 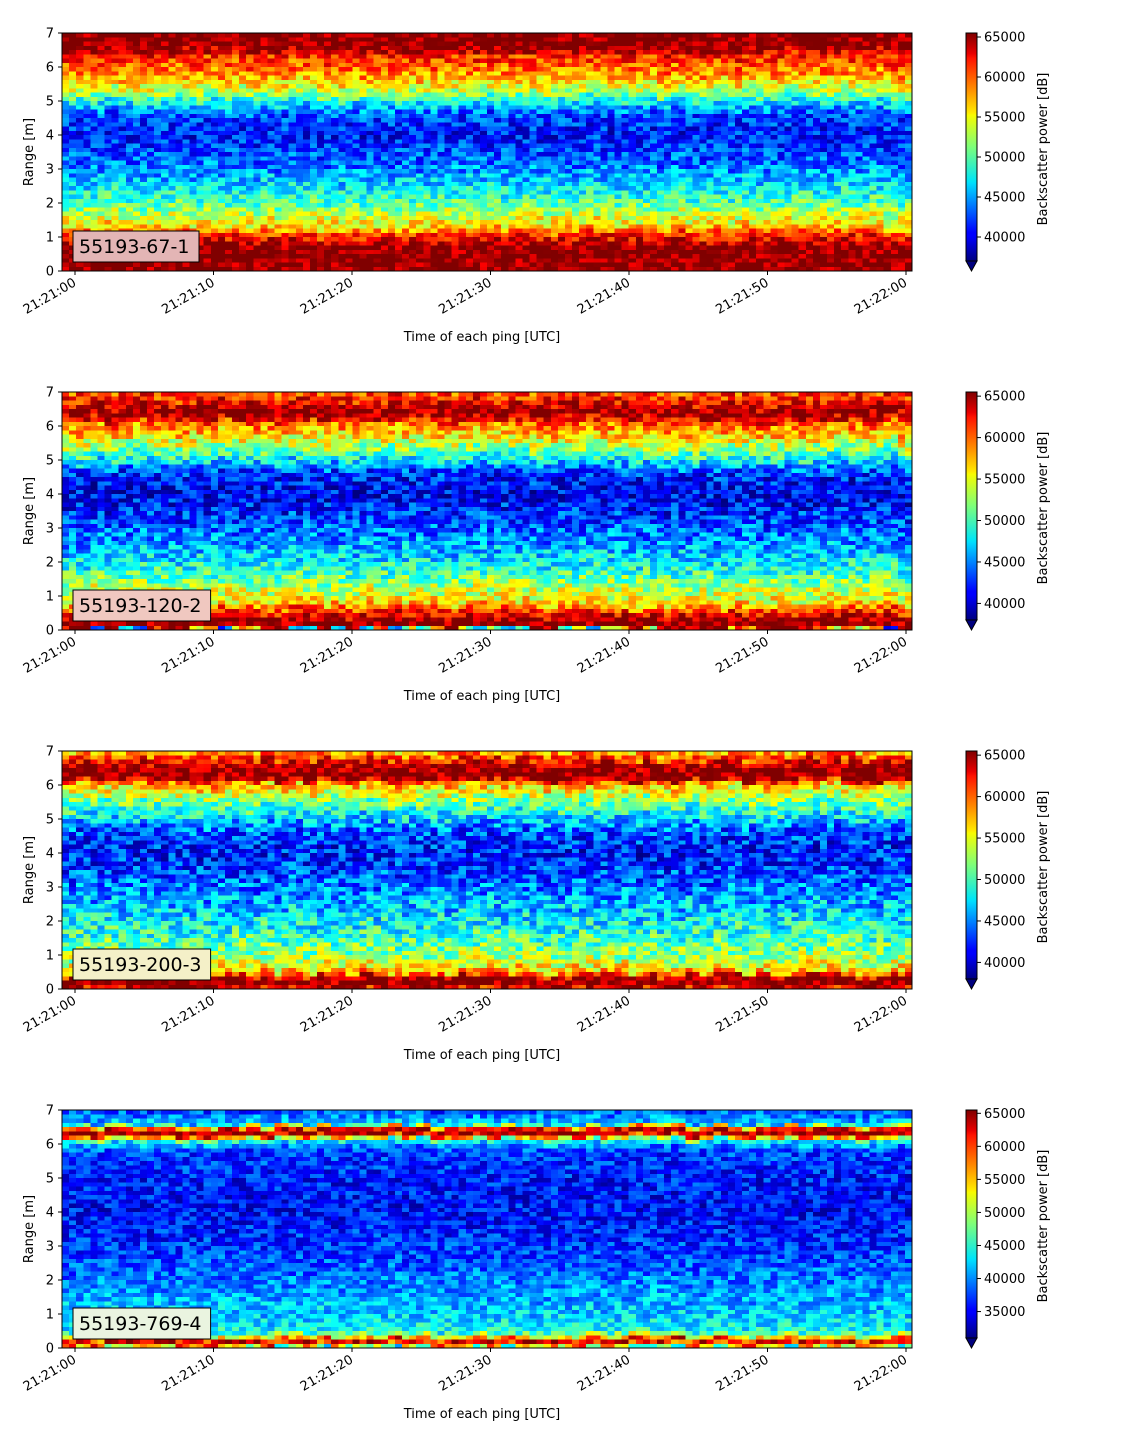 I want to click on panel-label: 55193-67-1, so click(x=136, y=246).